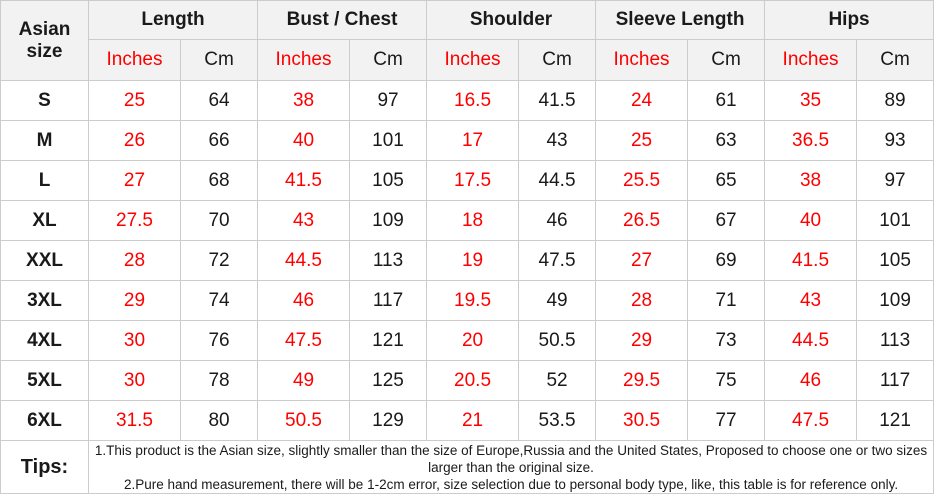 This screenshot has height=494, width=934. Describe the element at coordinates (642, 220) in the screenshot. I see `measurement-cell: 26.5` at that location.